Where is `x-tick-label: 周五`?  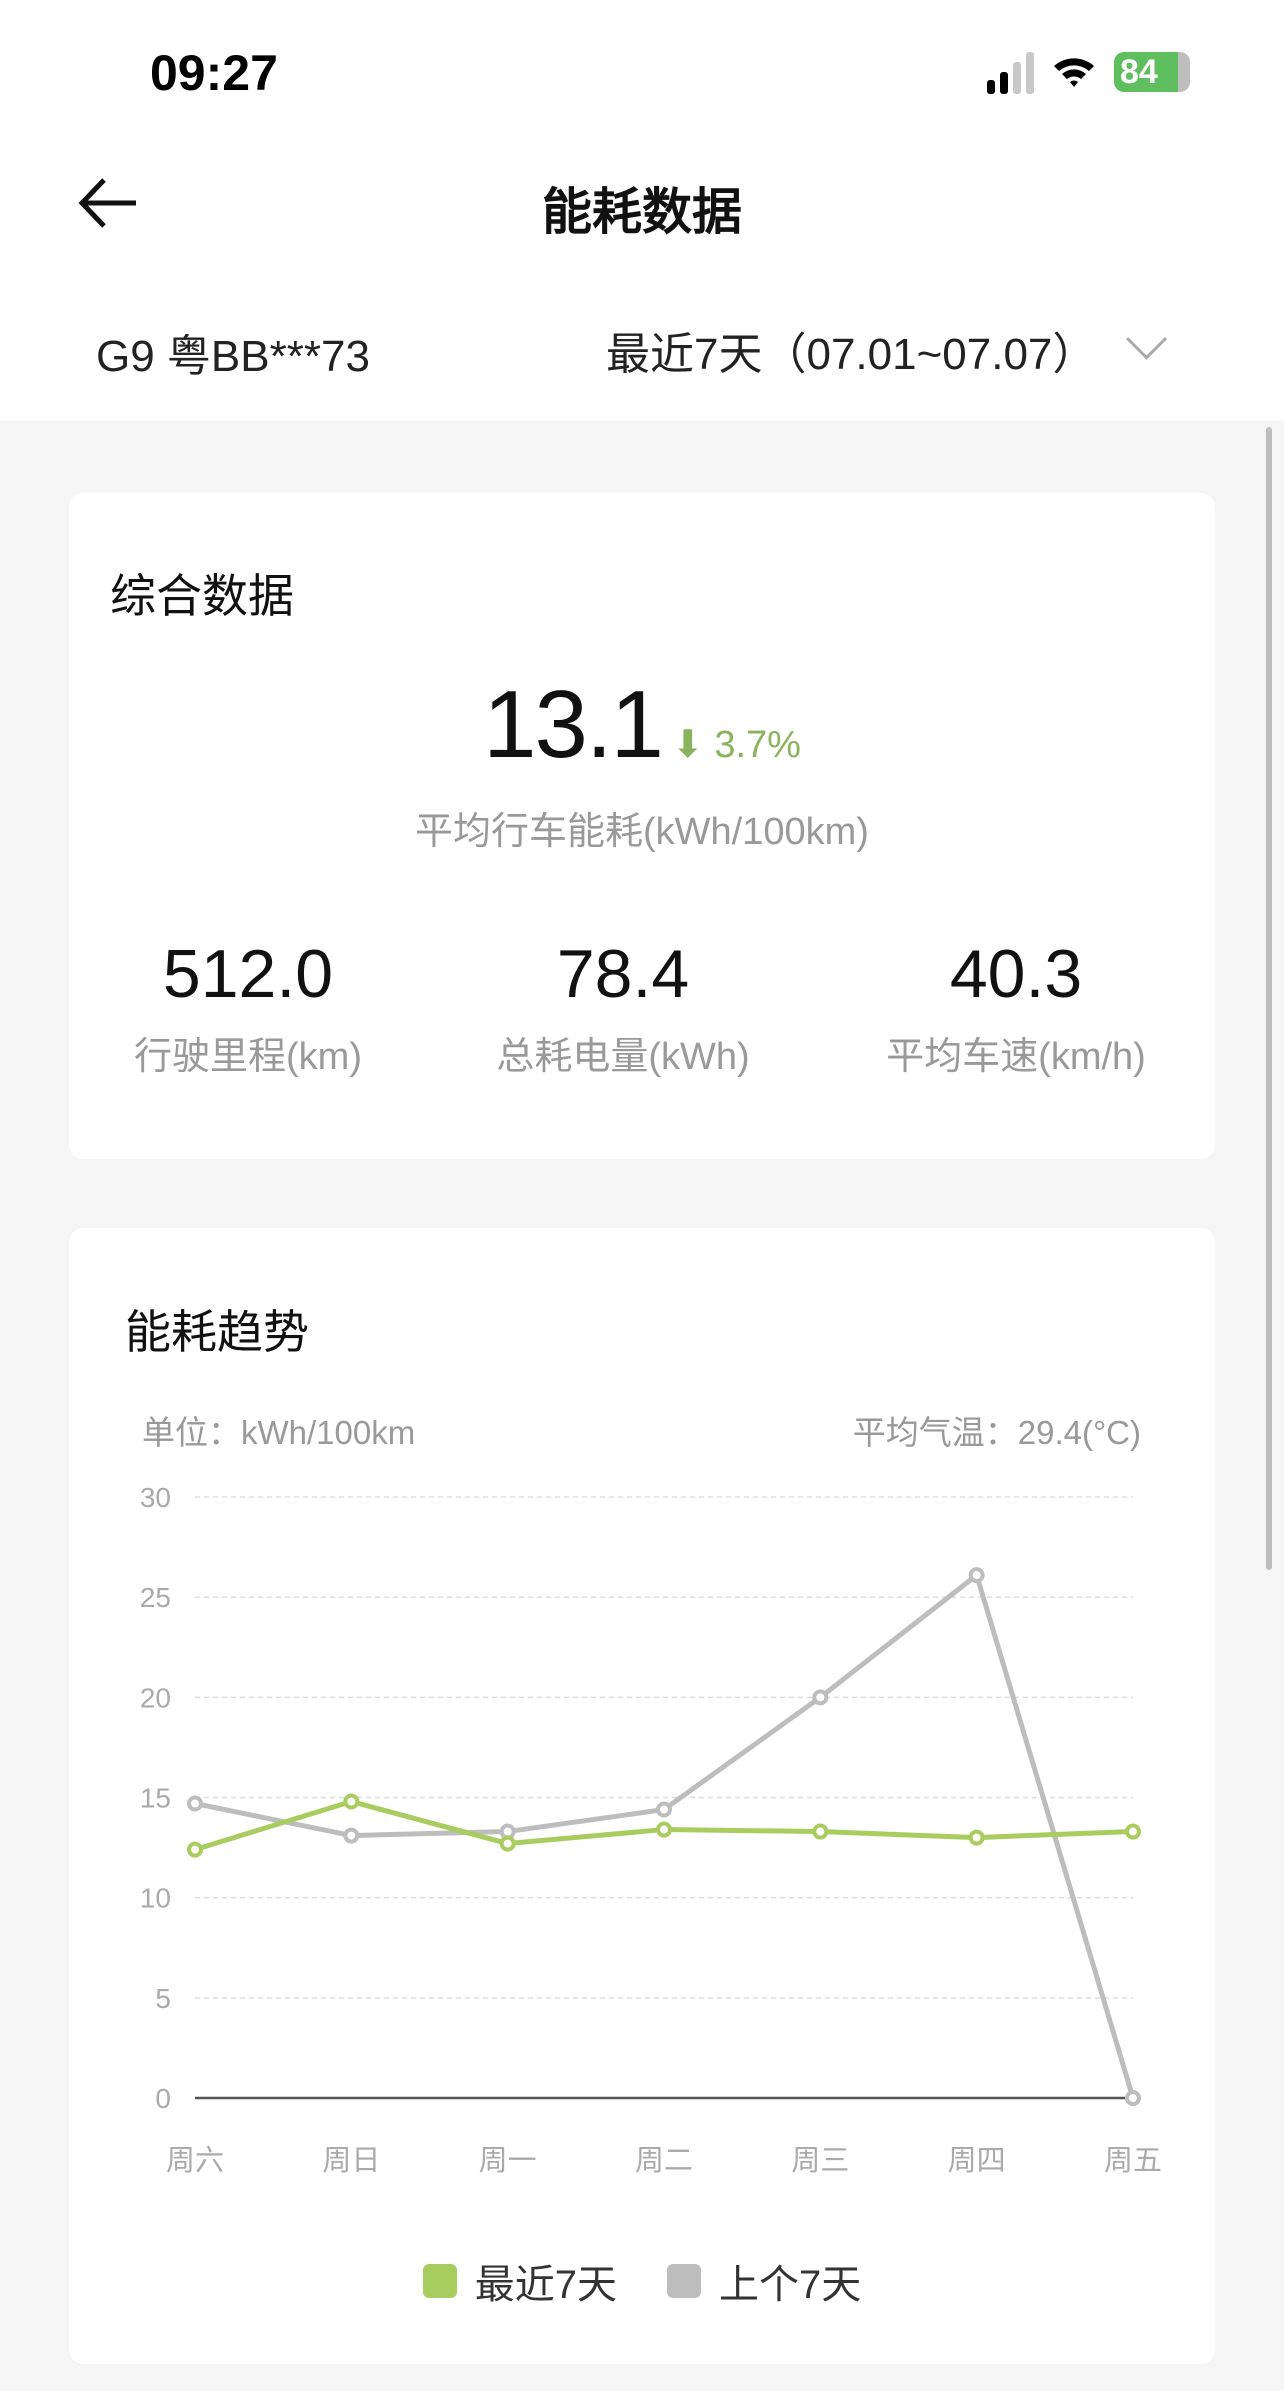 x-tick-label: 周五 is located at coordinates (1133, 2161).